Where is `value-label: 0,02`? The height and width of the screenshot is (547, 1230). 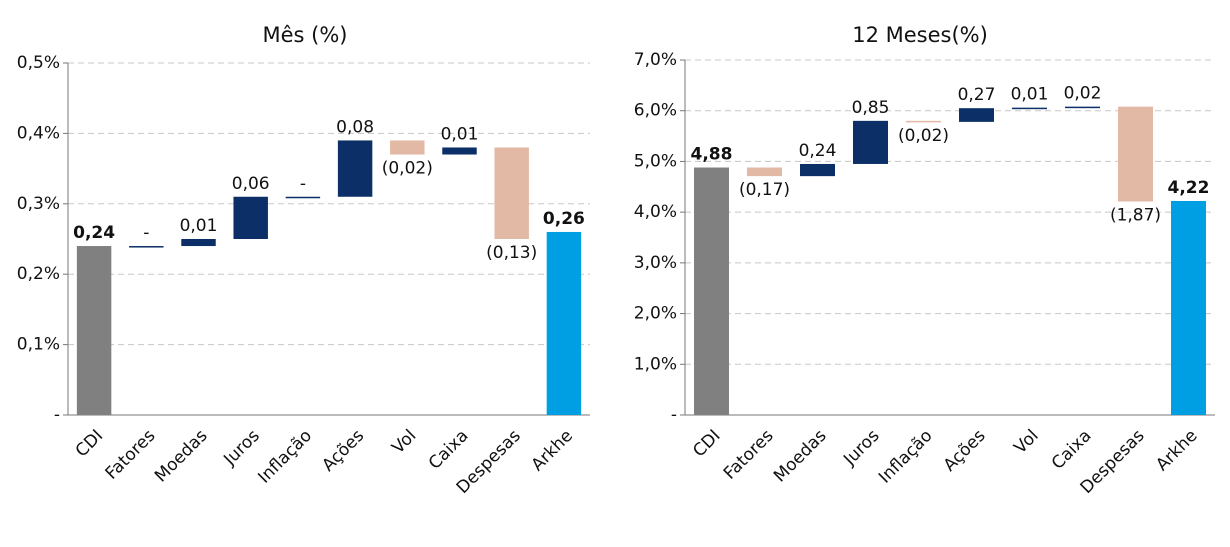 value-label: 0,02 is located at coordinates (1083, 94).